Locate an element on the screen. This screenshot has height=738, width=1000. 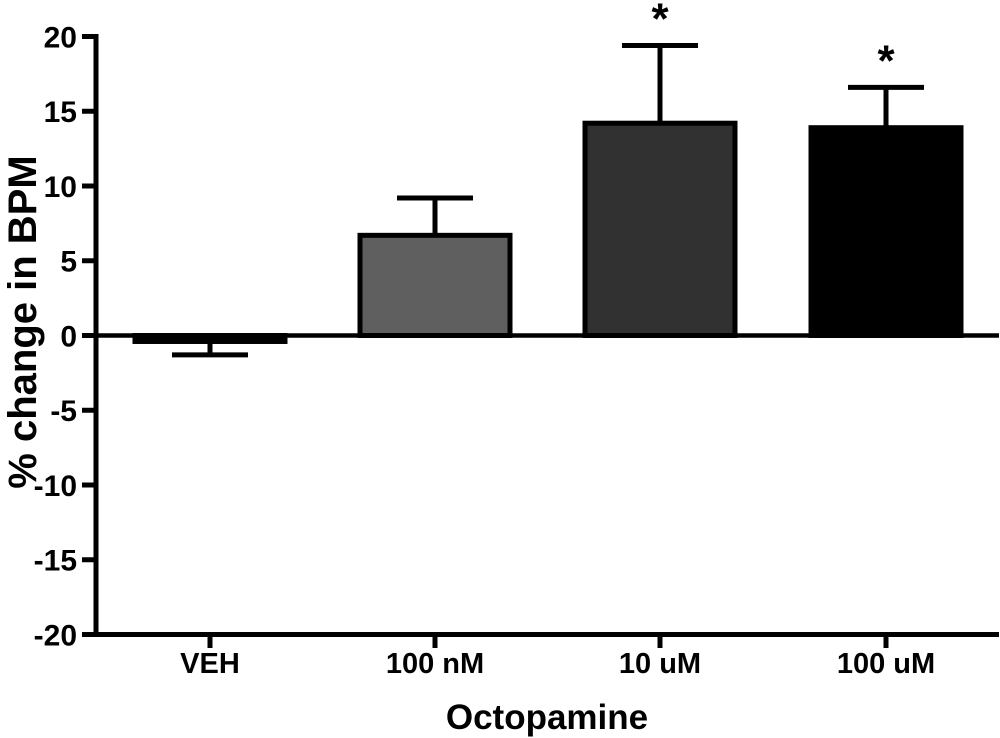
y-tick-label: -5 is located at coordinates (63, 411).